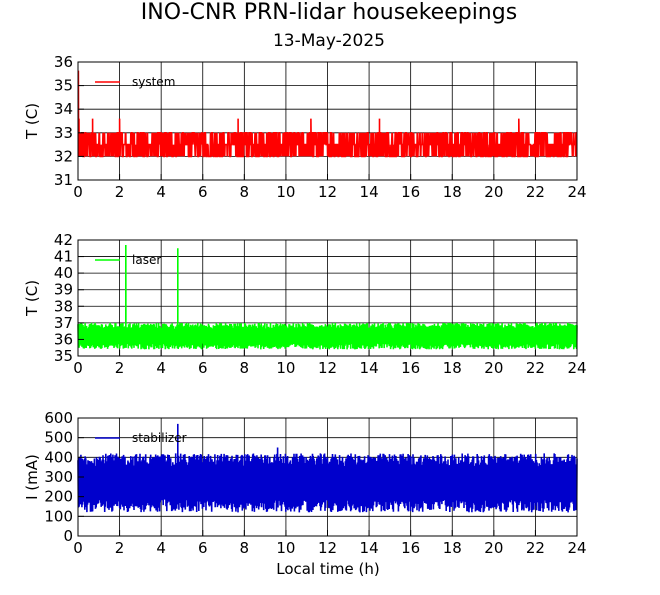  I want to click on series-line-stabilizer, so click(327, 468).